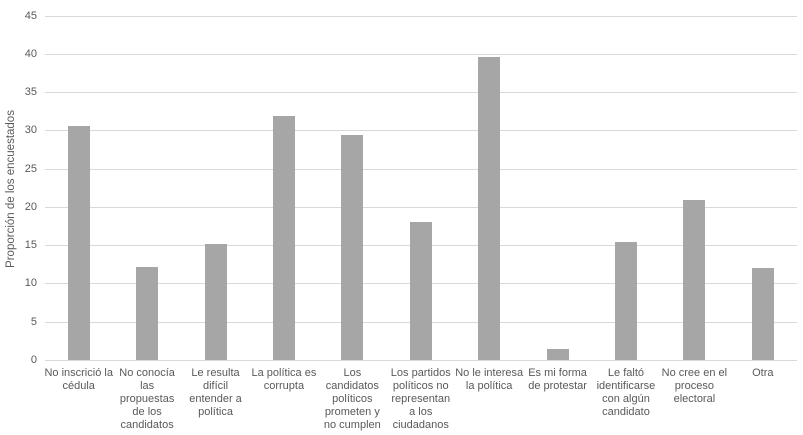  What do you see at coordinates (78, 379) in the screenshot?
I see `category-label: No inscrició la cédula` at bounding box center [78, 379].